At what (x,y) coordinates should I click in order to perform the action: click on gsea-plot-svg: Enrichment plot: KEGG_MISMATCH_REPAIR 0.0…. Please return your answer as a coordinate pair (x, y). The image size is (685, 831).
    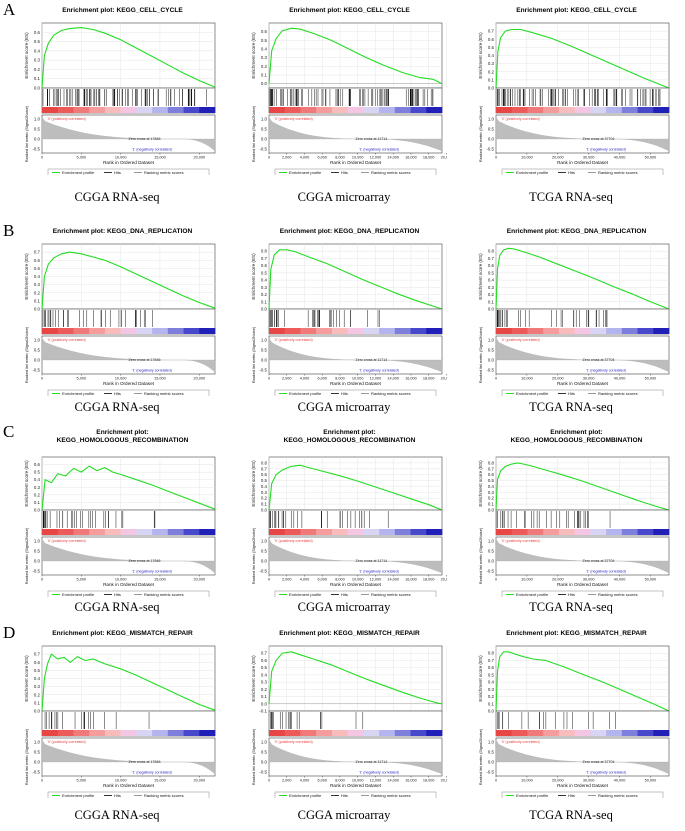
    Looking at the image, I should click on (120, 714).